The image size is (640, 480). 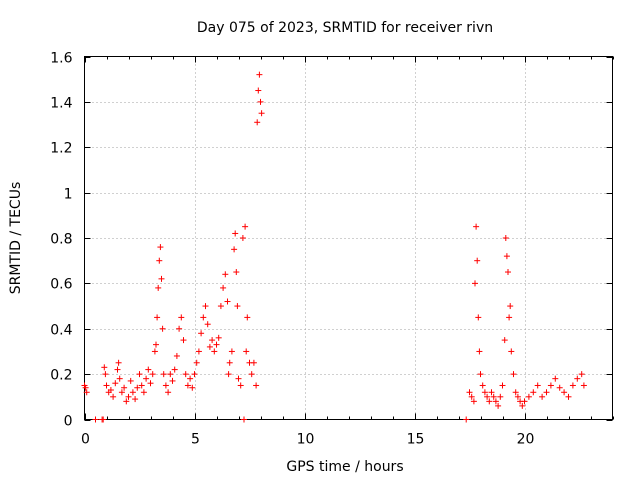 What do you see at coordinates (61, 240) in the screenshot?
I see `y-tick-label: 0.8` at bounding box center [61, 240].